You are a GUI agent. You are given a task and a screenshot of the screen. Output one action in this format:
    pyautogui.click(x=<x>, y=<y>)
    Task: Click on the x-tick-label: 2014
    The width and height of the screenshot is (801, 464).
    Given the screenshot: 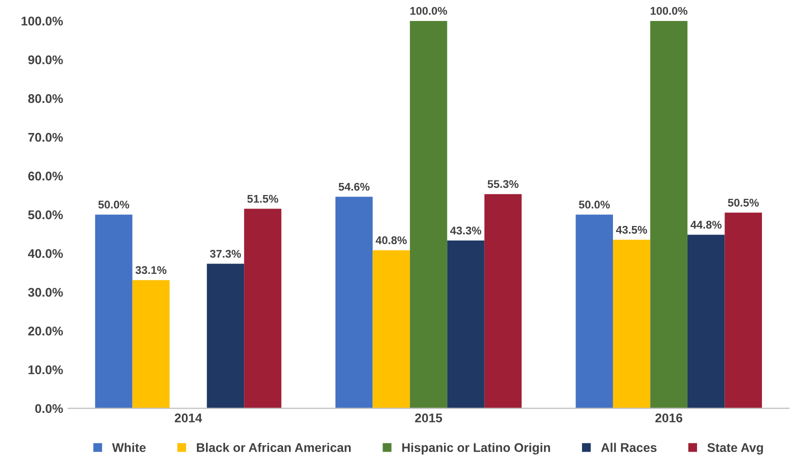 What is the action you would take?
    pyautogui.click(x=188, y=418)
    